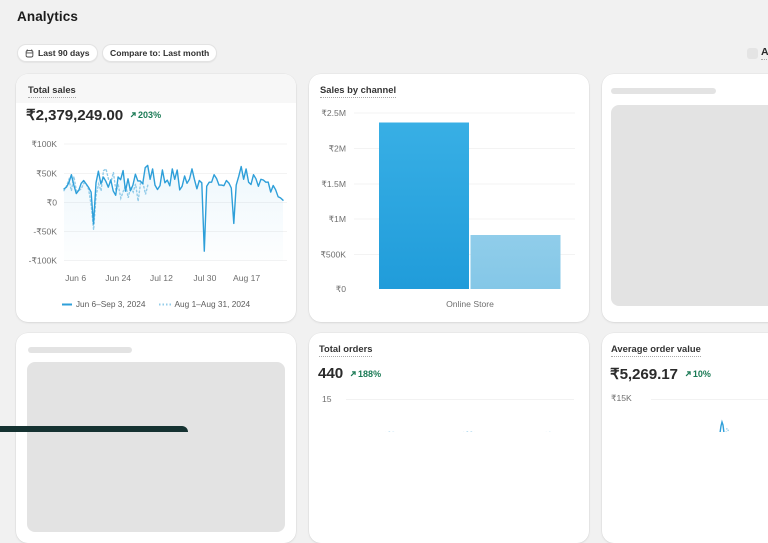 The width and height of the screenshot is (768, 543). What do you see at coordinates (204, 278) in the screenshot?
I see `svg-text: Jul 30` at bounding box center [204, 278].